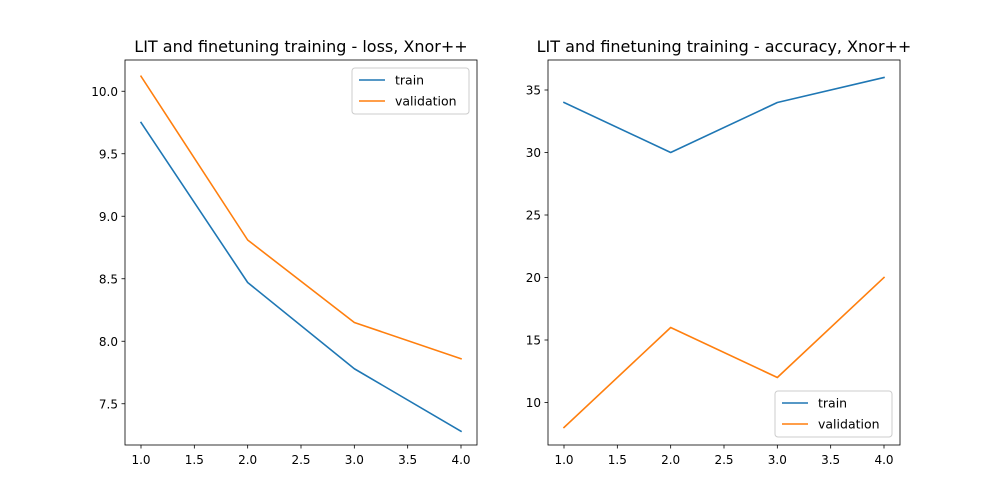 The width and height of the screenshot is (1000, 500). What do you see at coordinates (533, 341) in the screenshot?
I see `y-tick-label: 15` at bounding box center [533, 341].